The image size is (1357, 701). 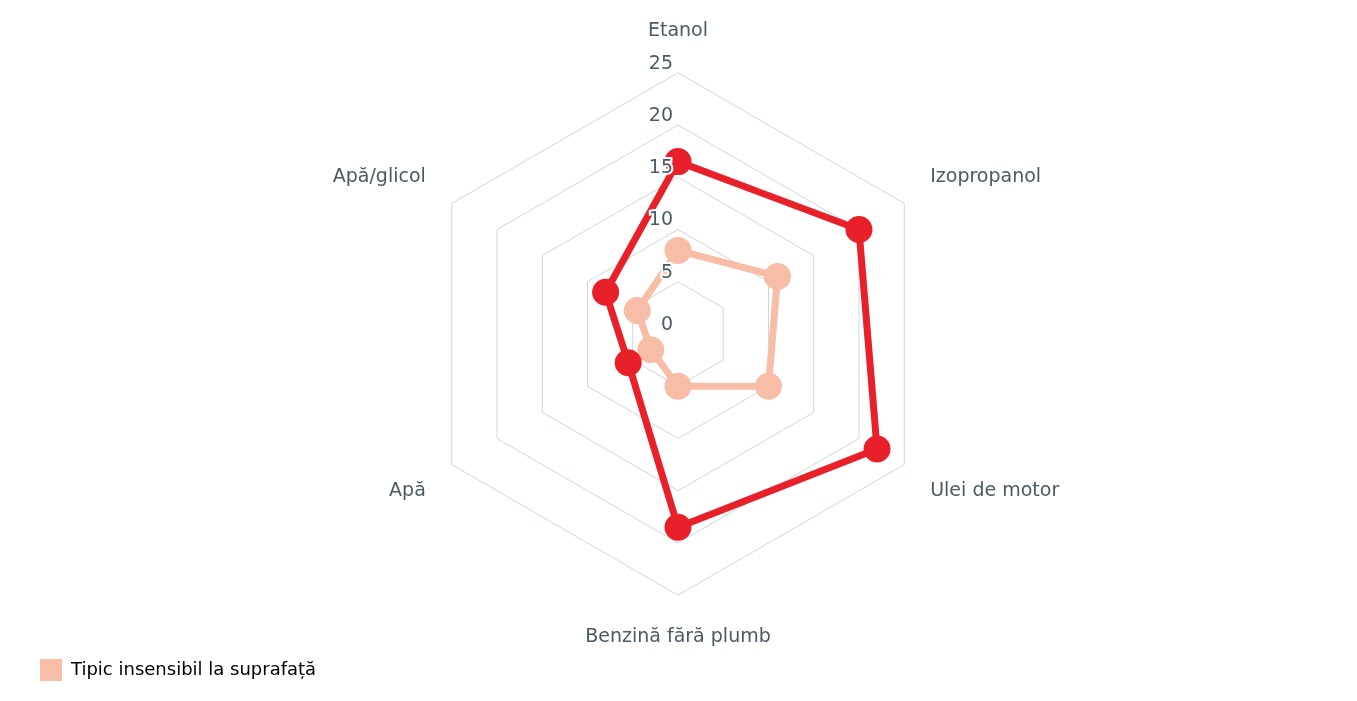 I want to click on spoke-label: Apă/glicol, so click(x=379, y=174).